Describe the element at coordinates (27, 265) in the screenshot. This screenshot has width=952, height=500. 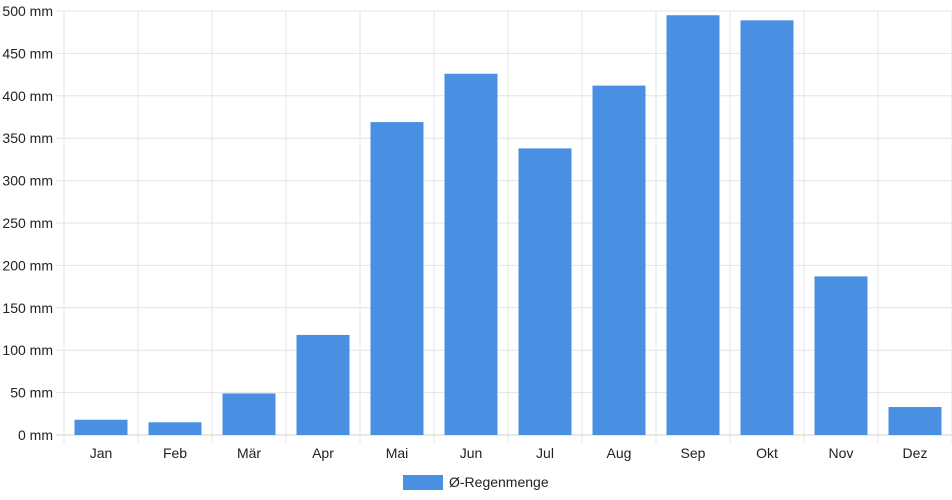
I see `y-tick-label: 200 mm` at that location.